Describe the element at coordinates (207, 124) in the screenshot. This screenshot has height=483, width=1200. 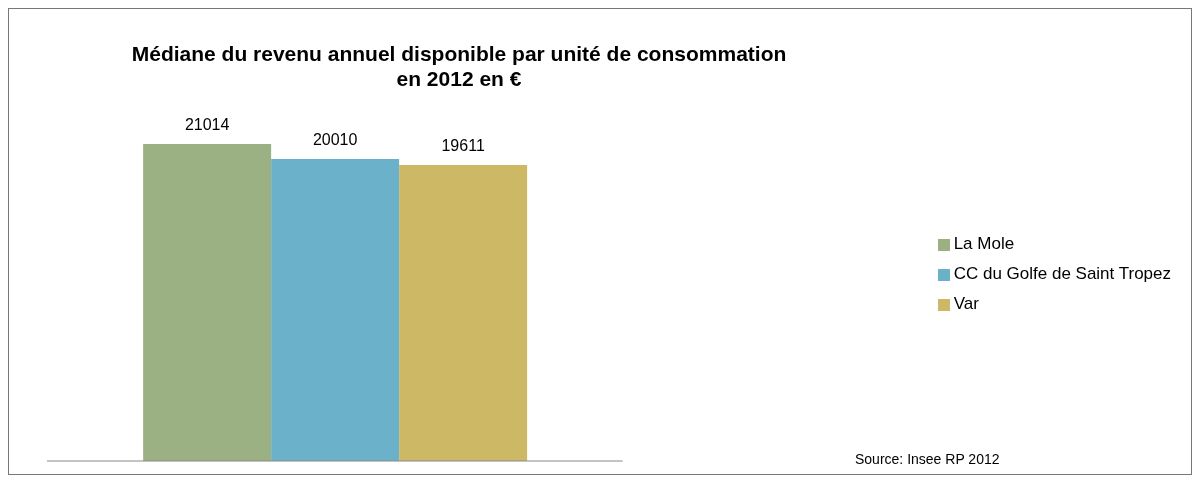
I see `data-label: 21014` at that location.